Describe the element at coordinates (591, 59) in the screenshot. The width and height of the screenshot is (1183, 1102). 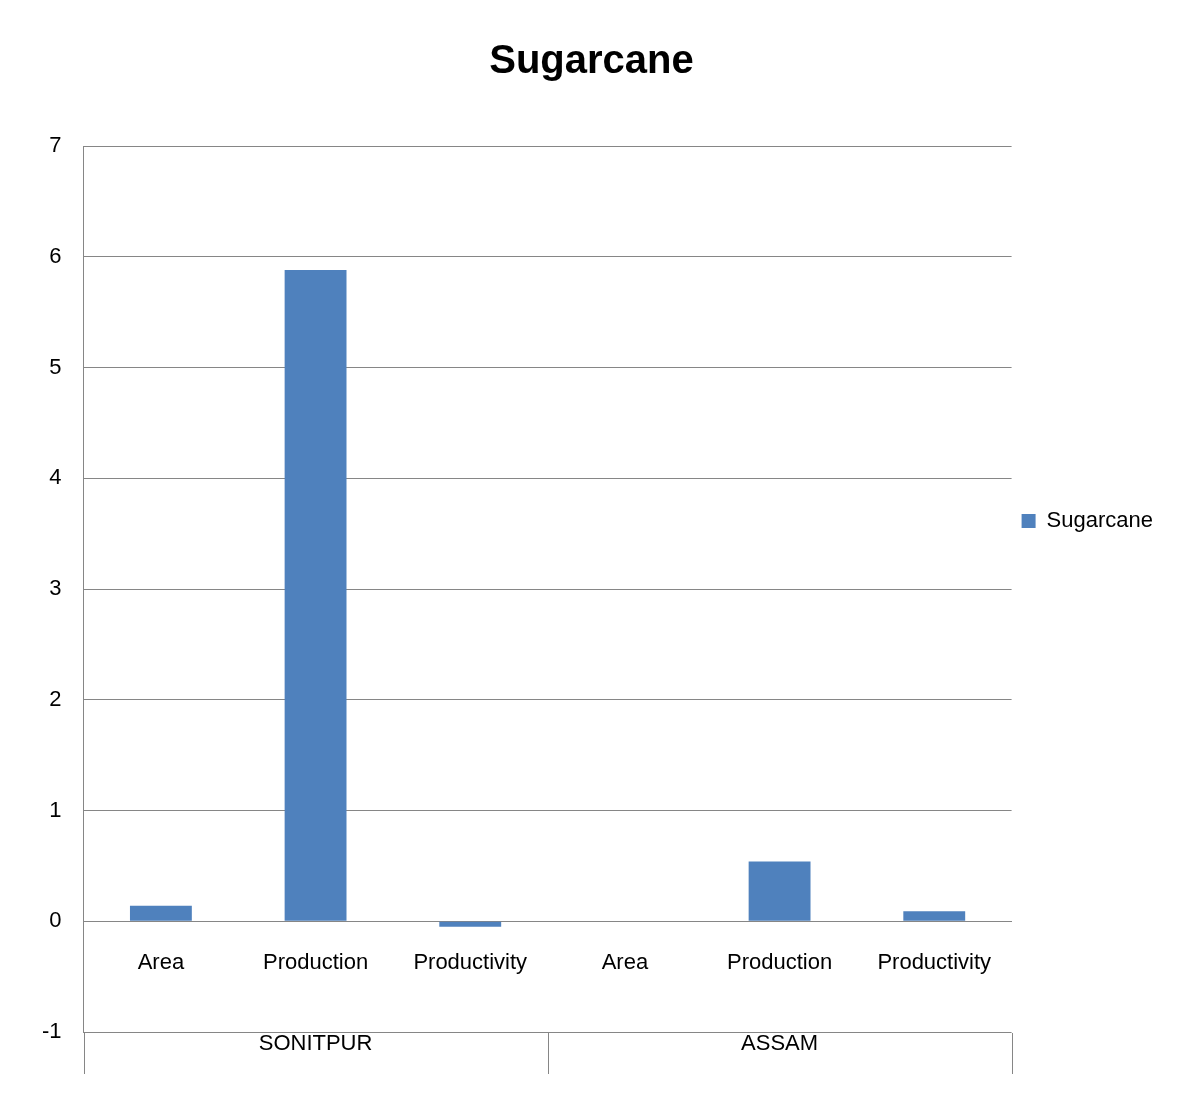
I see `chart-title: Sugarcane` at that location.